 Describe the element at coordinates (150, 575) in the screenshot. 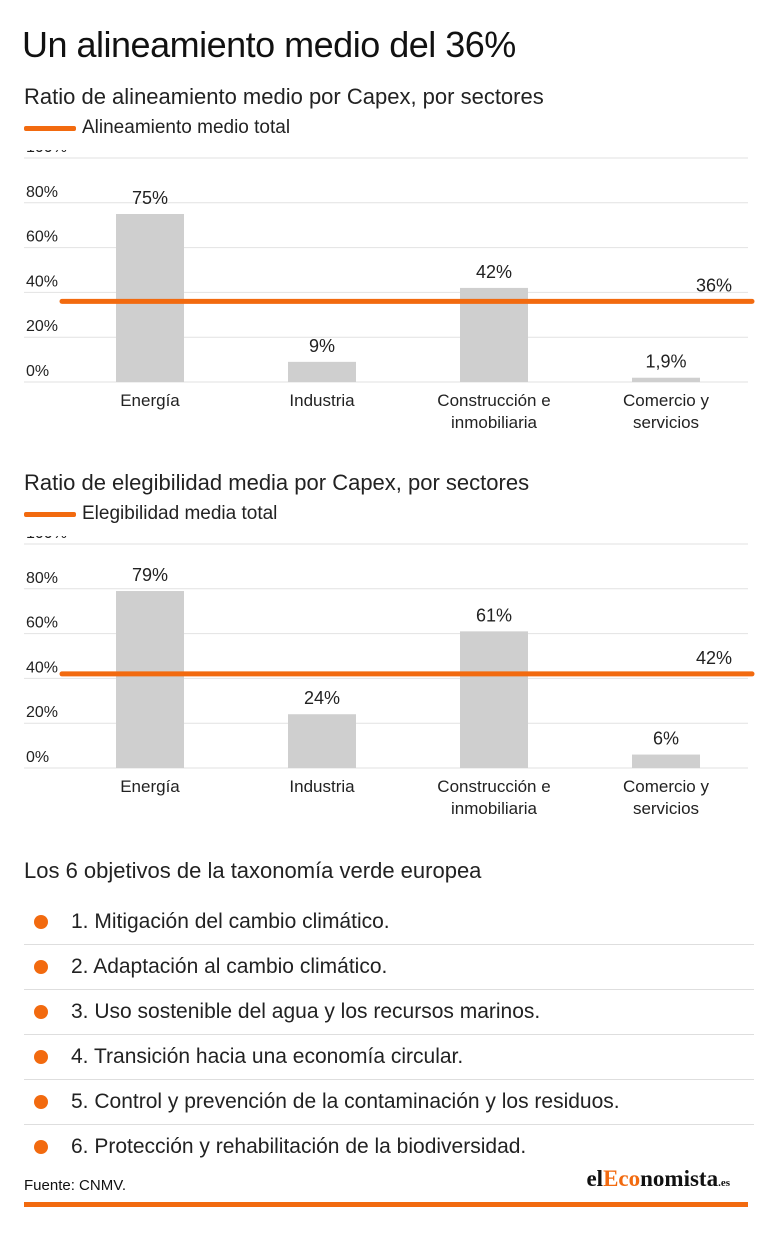

I see `data-label: 79%` at that location.